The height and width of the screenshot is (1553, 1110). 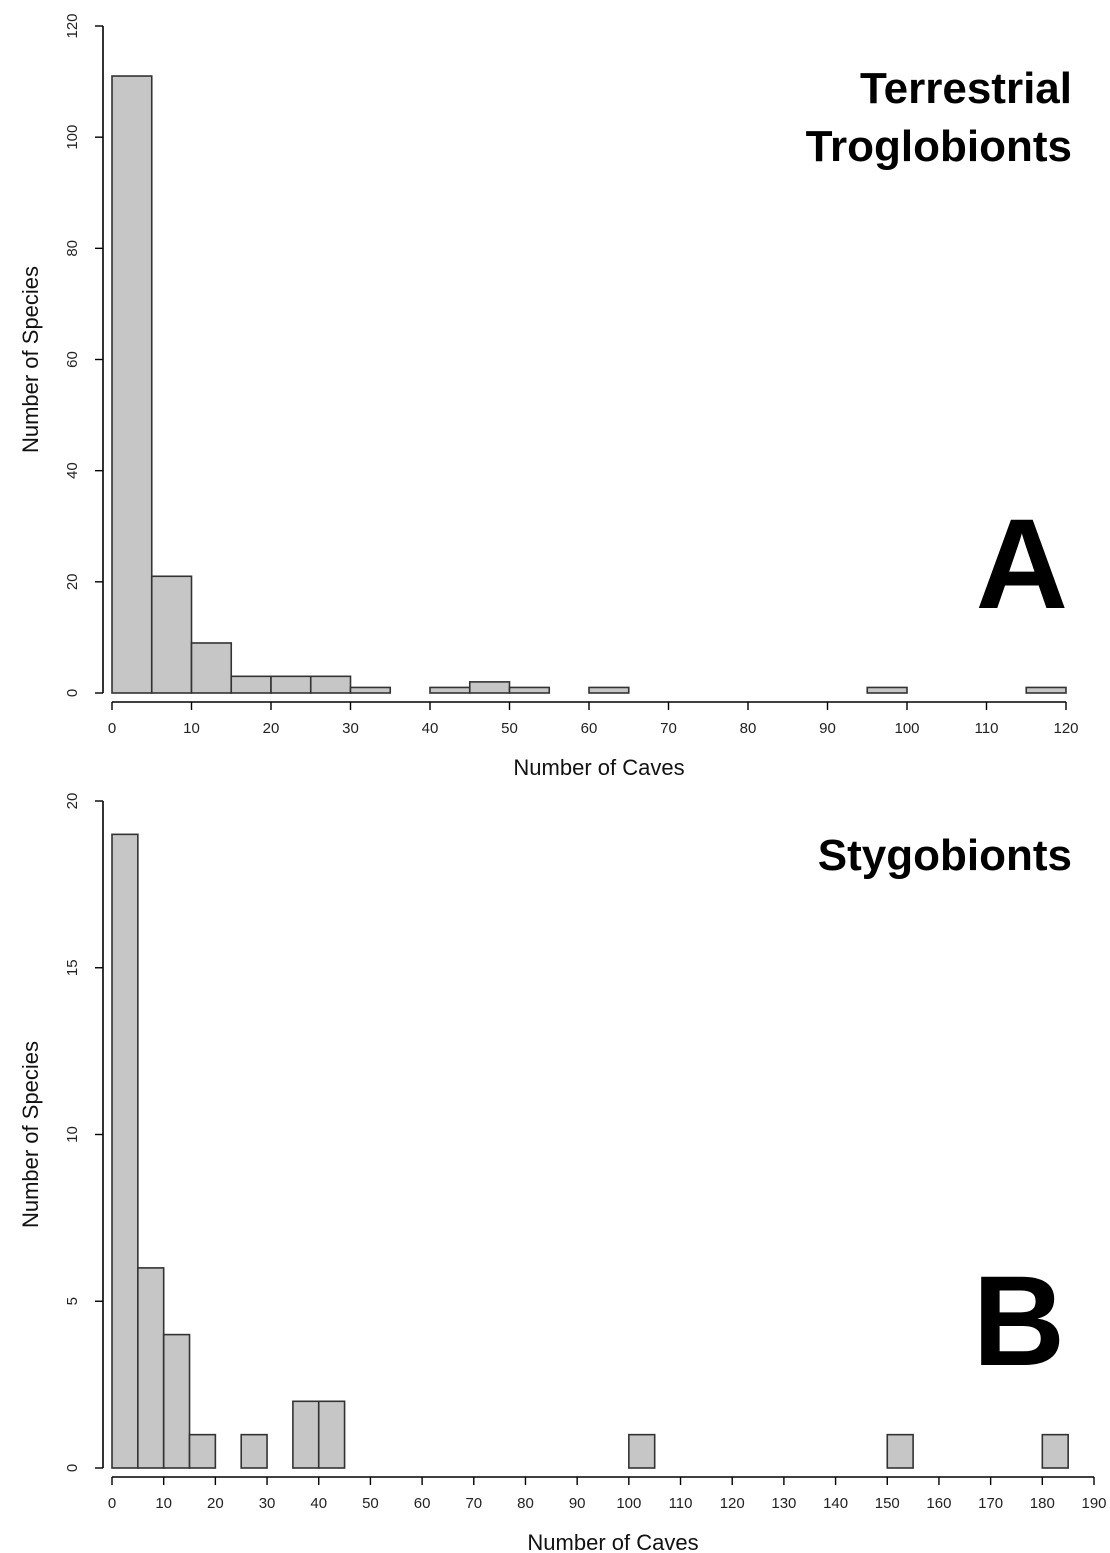 I want to click on b-x-tick-label-170: 170, so click(x=990, y=1503).